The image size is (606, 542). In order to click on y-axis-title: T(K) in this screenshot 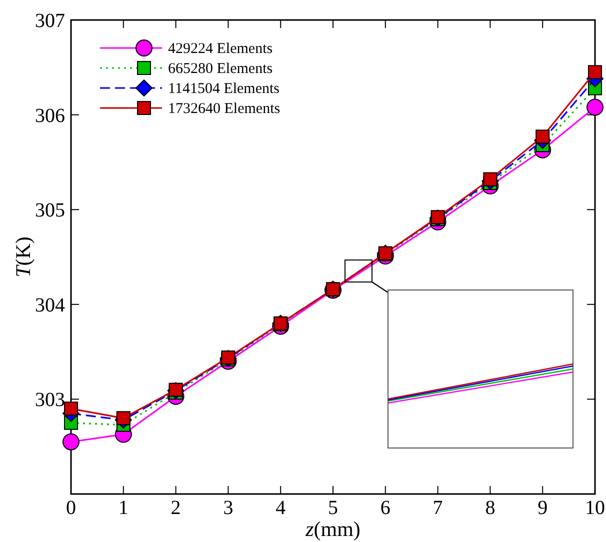, I will do `click(23, 257)`.